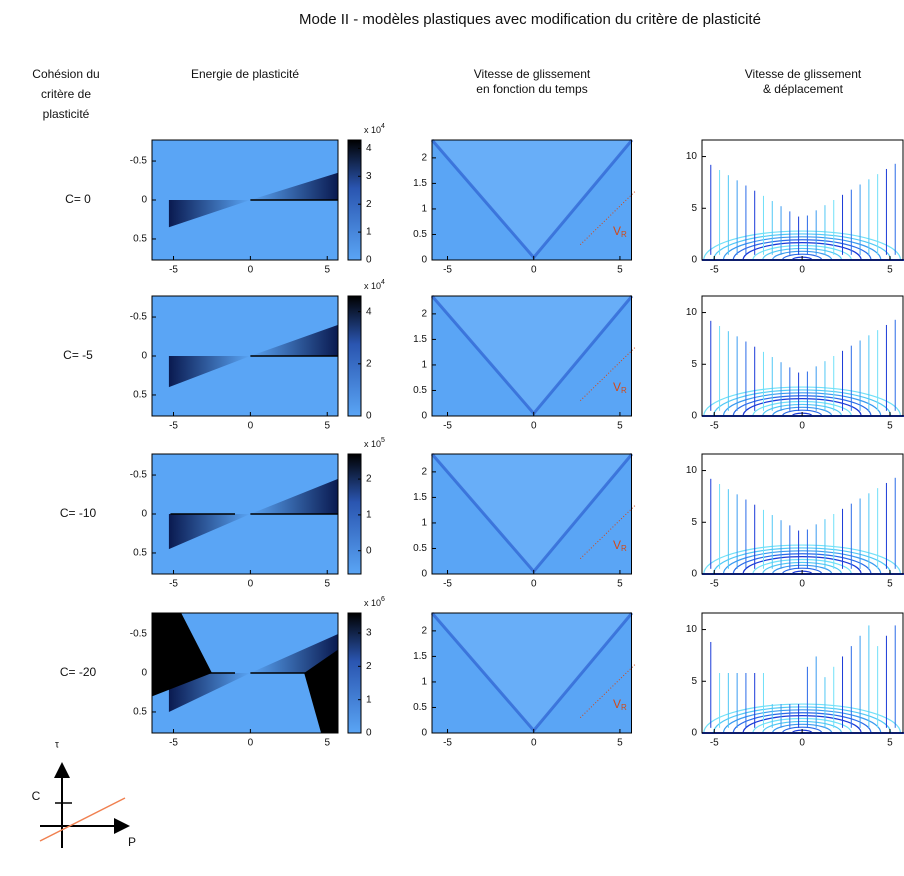 This screenshot has width=904, height=876. What do you see at coordinates (78, 355) in the screenshot?
I see `row-label: C= -5` at bounding box center [78, 355].